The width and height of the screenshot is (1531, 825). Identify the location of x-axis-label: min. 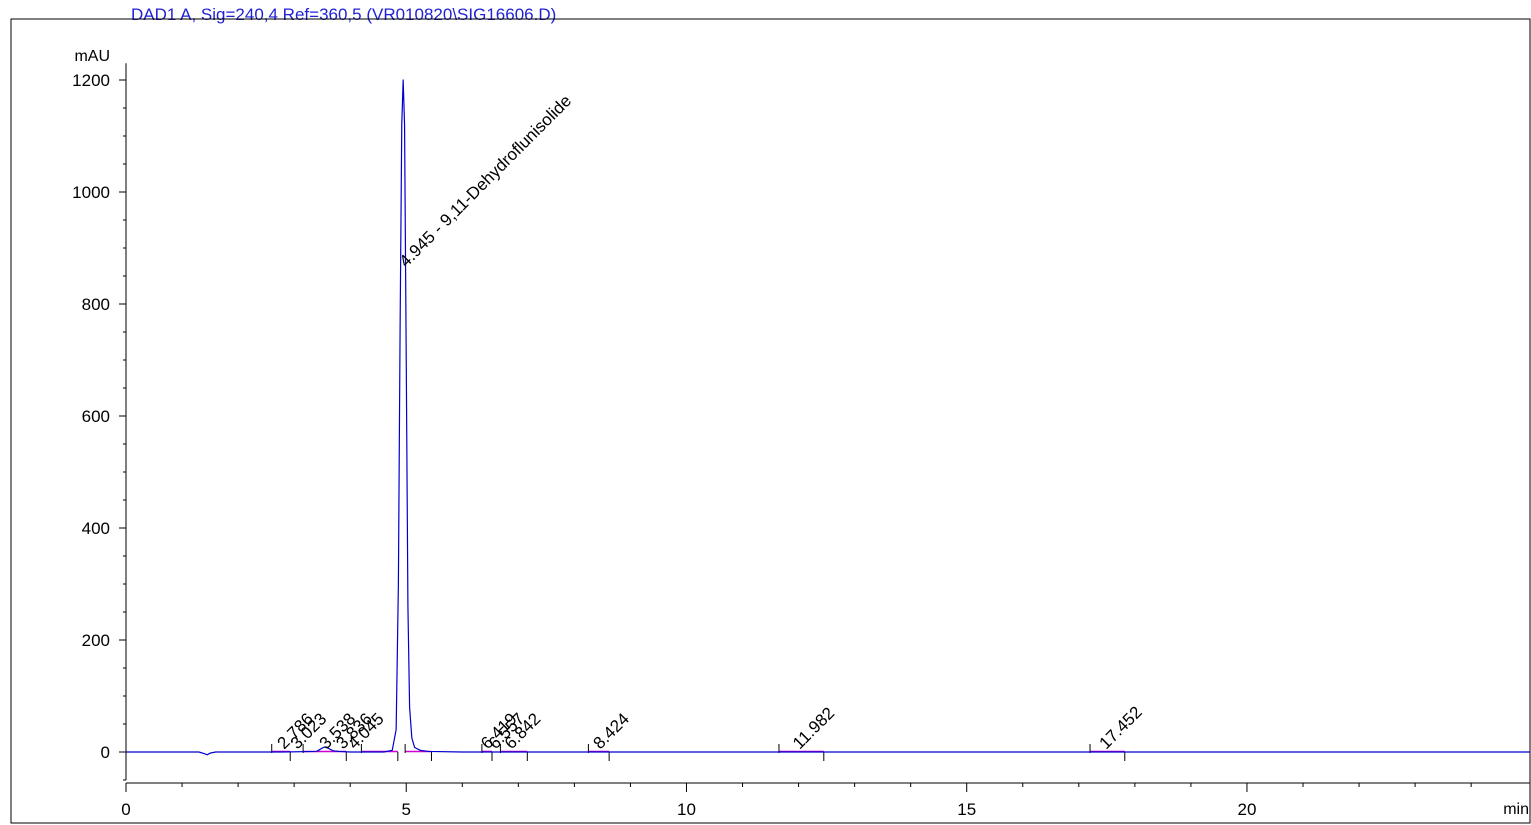
(1516, 809).